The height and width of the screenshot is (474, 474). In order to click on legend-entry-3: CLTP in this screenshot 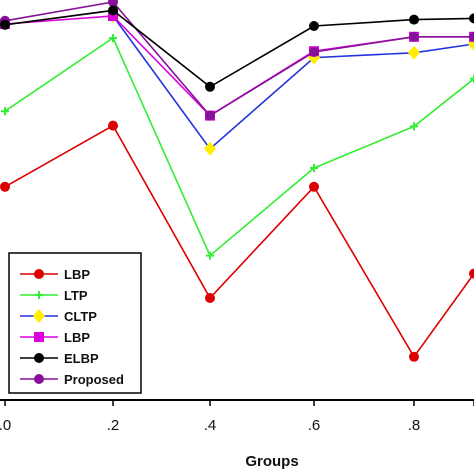, I will do `click(58, 316)`.